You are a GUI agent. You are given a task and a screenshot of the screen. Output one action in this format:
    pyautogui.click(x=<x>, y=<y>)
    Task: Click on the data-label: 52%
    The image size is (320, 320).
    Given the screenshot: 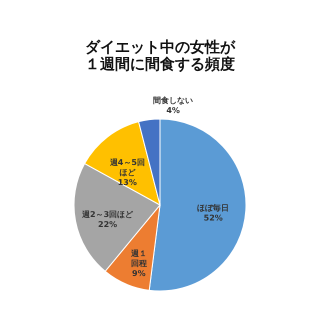 What is the action you would take?
    pyautogui.click(x=213, y=217)
    